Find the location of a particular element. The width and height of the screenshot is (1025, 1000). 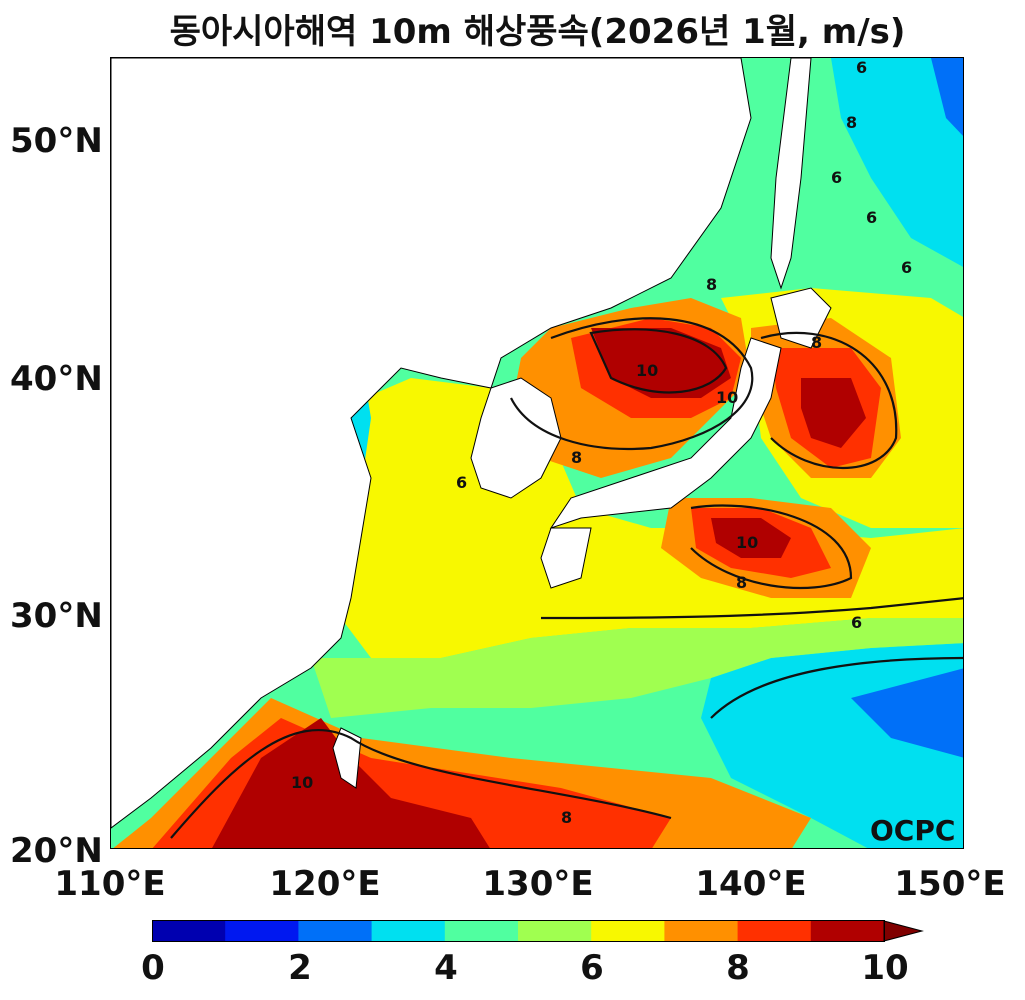

lon-tick-label: 150°E is located at coordinates (950, 884).